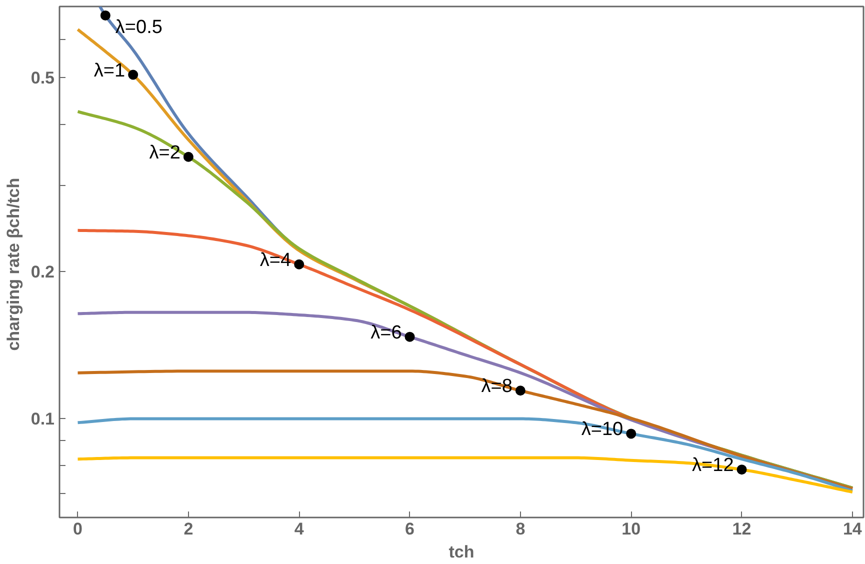 The width and height of the screenshot is (865, 564). I want to click on y-axis-title: charging rate βch/tch, so click(13, 264).